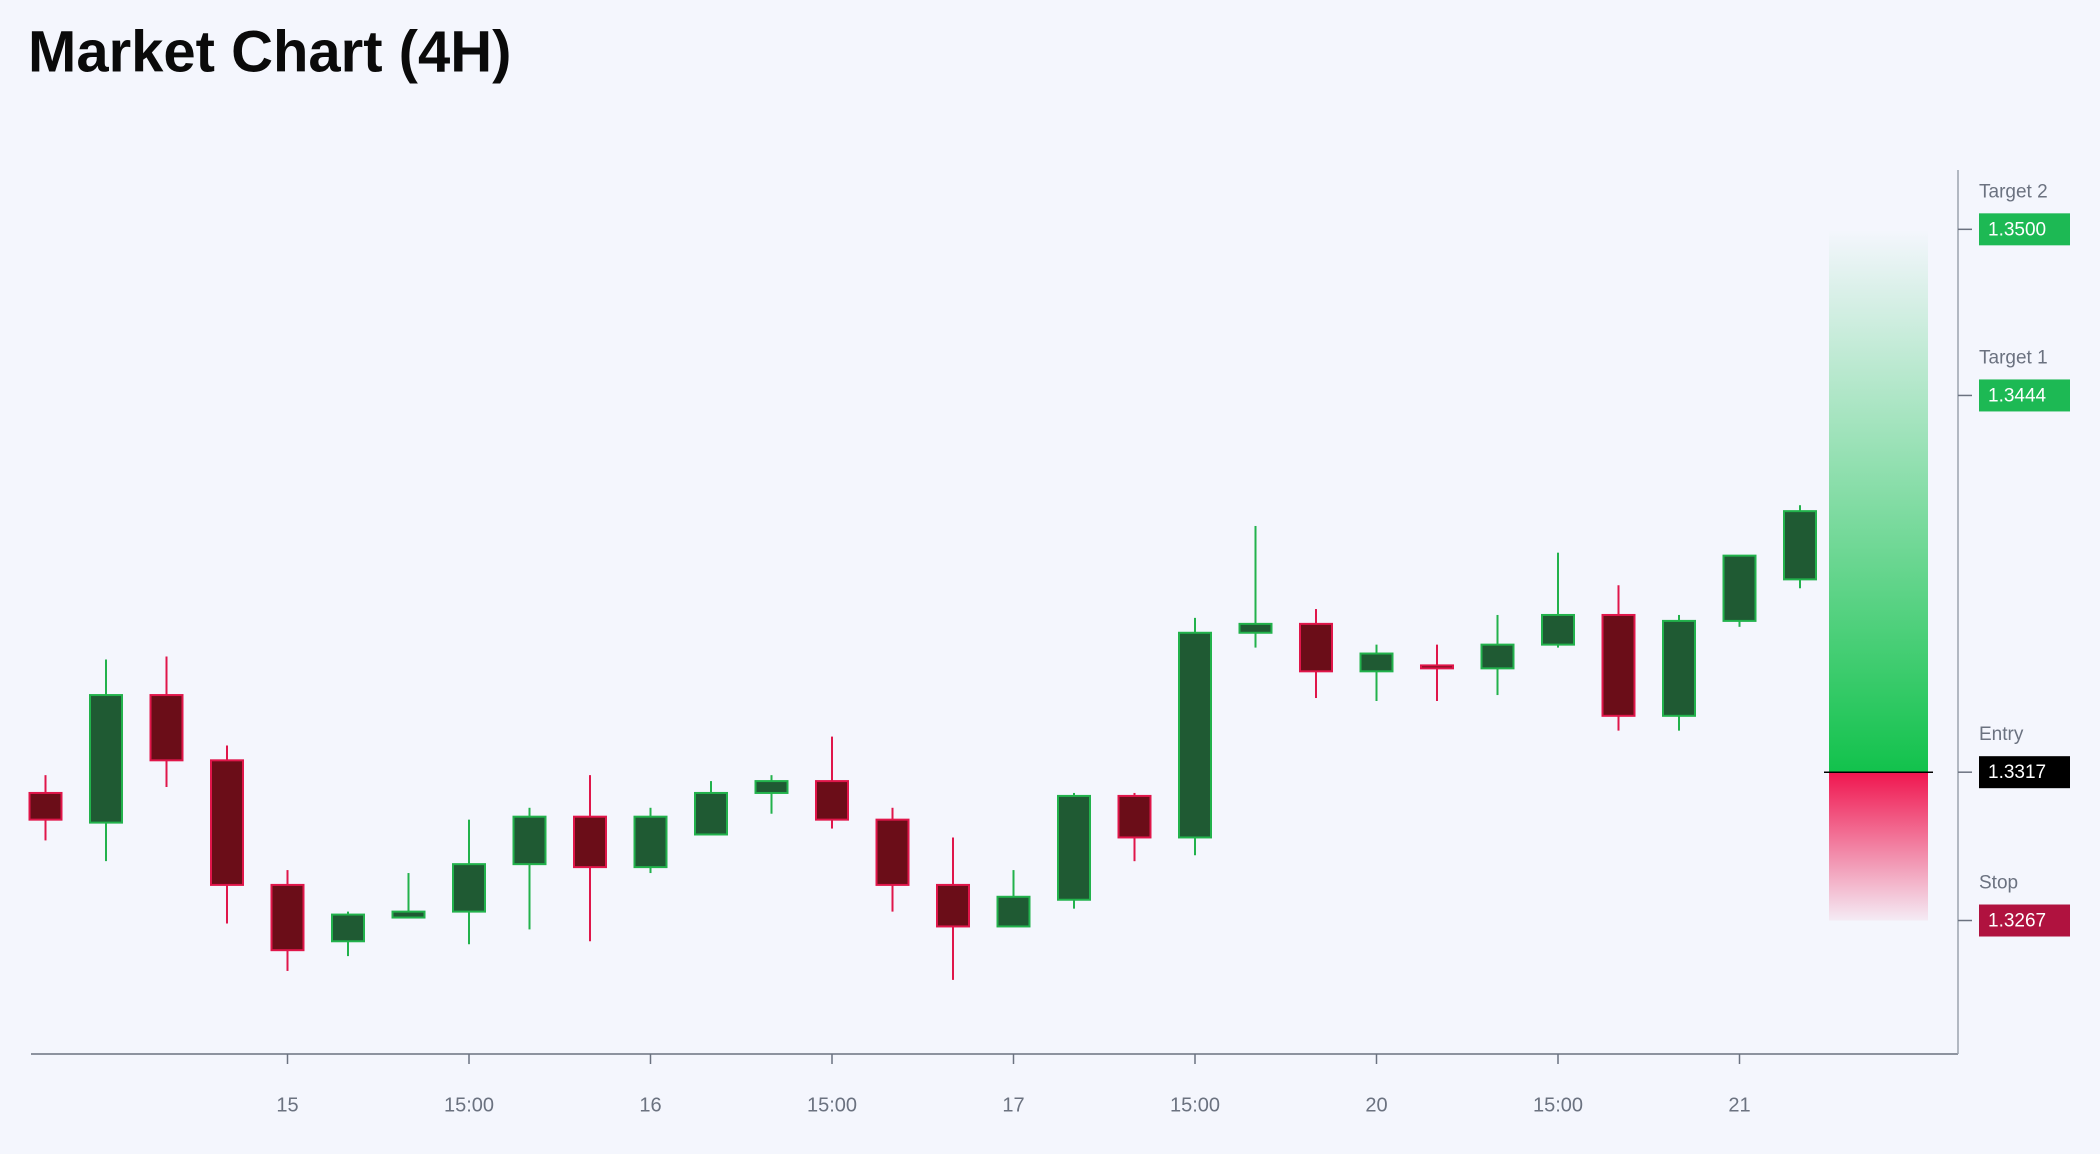  Describe the element at coordinates (1998, 883) in the screenshot. I see `level-name: Stop` at that location.